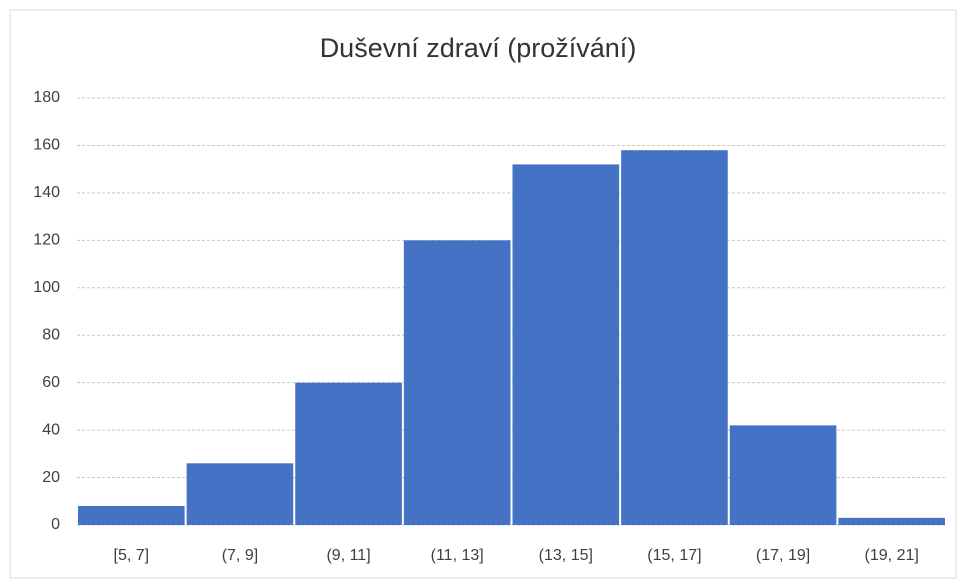 Image resolution: width=957 pixels, height=579 pixels. Describe the element at coordinates (46, 240) in the screenshot. I see `y-tick-label: 120` at that location.